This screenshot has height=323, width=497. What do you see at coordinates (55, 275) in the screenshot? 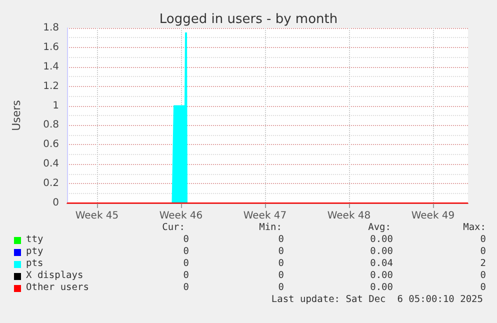
I see `legend-label: X displays` at bounding box center [55, 275].